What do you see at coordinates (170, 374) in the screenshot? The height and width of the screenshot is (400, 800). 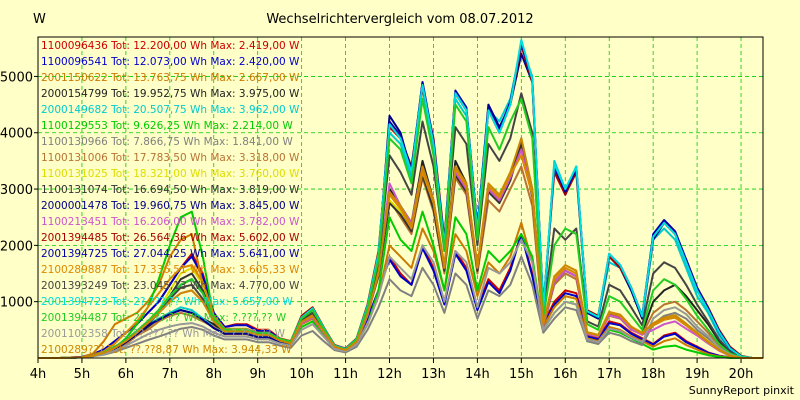 I see `x-tick-label: 7h` at bounding box center [170, 374].